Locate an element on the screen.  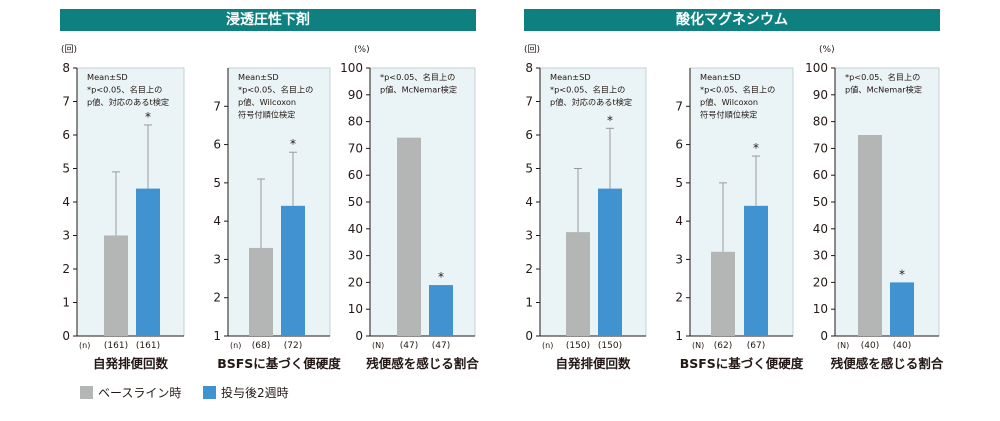
legend-label-baseline: ベースライン時 is located at coordinates (140, 393).